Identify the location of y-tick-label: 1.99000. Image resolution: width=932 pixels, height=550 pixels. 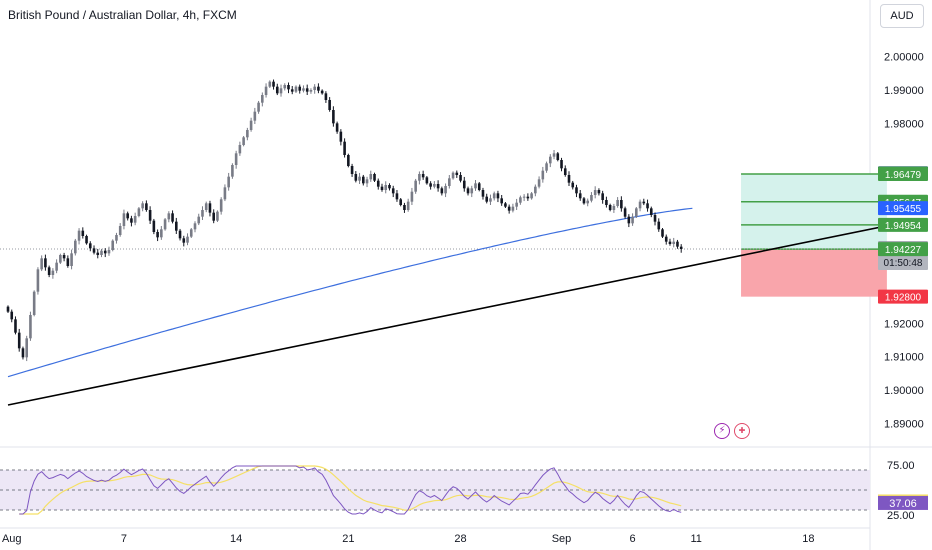
(904, 91).